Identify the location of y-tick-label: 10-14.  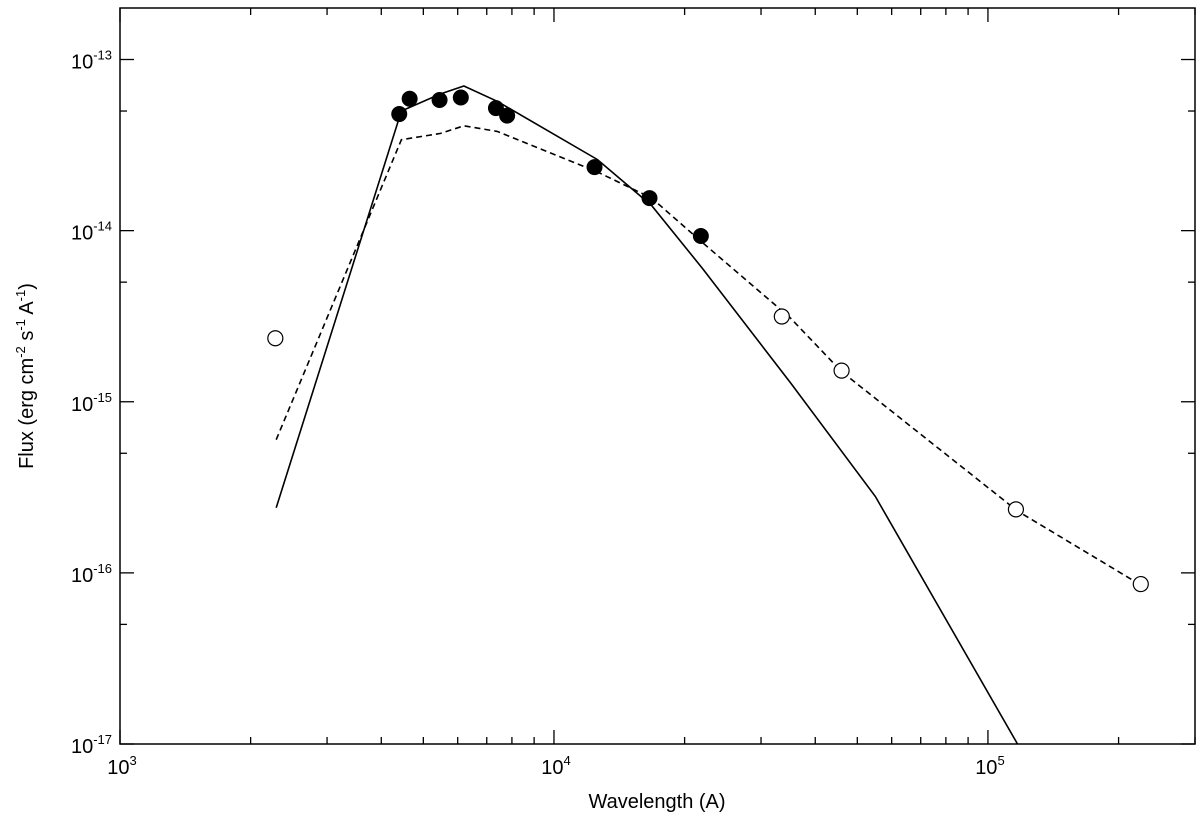
(91, 232).